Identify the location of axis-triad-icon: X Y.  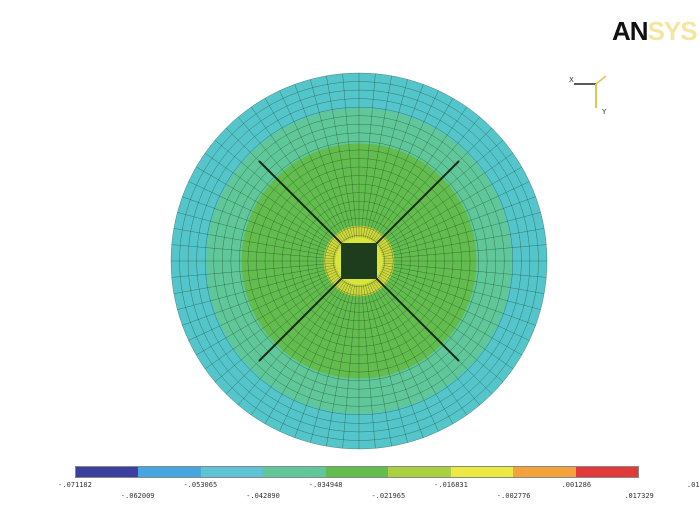
(588, 95).